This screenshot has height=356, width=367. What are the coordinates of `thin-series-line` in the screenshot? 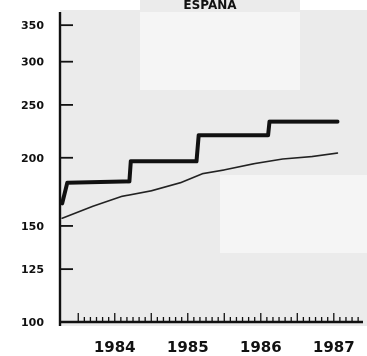 It's located at (200, 185).